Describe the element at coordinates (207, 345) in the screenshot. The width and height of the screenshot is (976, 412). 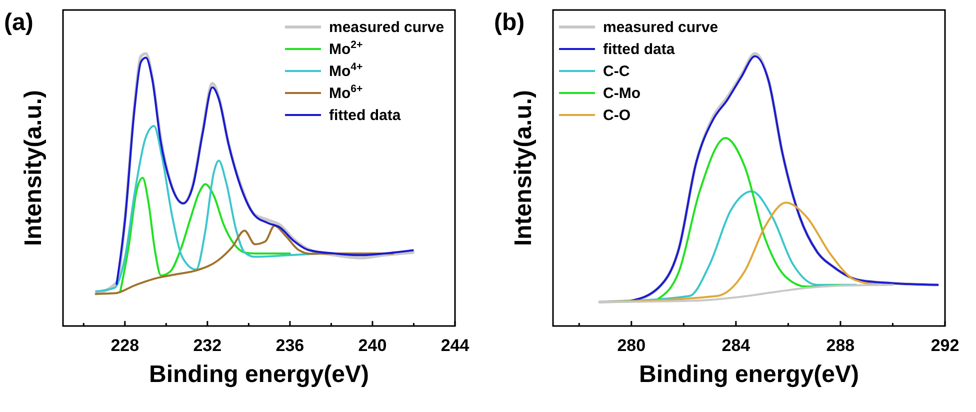
I see `x-tick-label: 232` at that location.